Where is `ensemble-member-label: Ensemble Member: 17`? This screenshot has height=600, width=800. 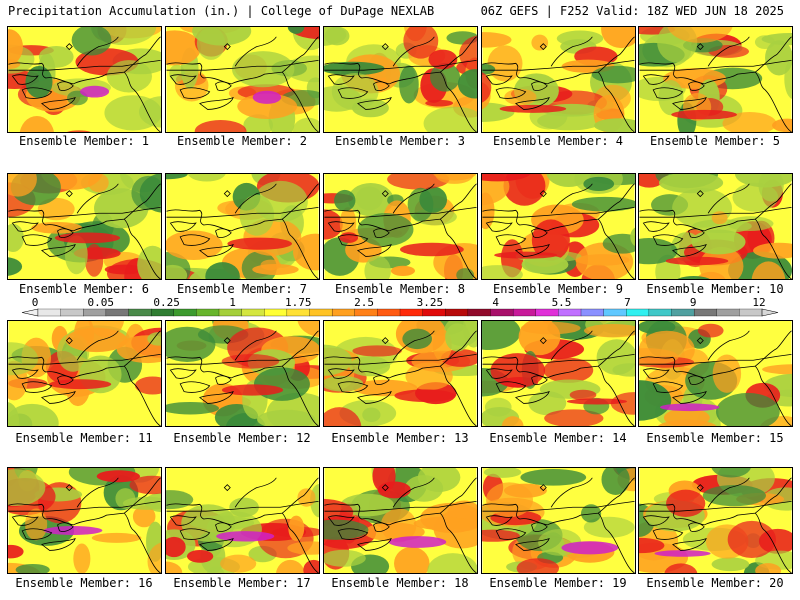
ensemble-member-label: Ensemble Member: 17 is located at coordinates (242, 583).